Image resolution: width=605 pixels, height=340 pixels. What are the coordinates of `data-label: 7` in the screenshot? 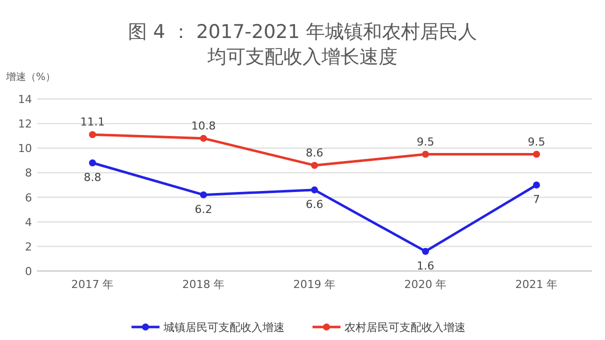 It's located at (536, 199).